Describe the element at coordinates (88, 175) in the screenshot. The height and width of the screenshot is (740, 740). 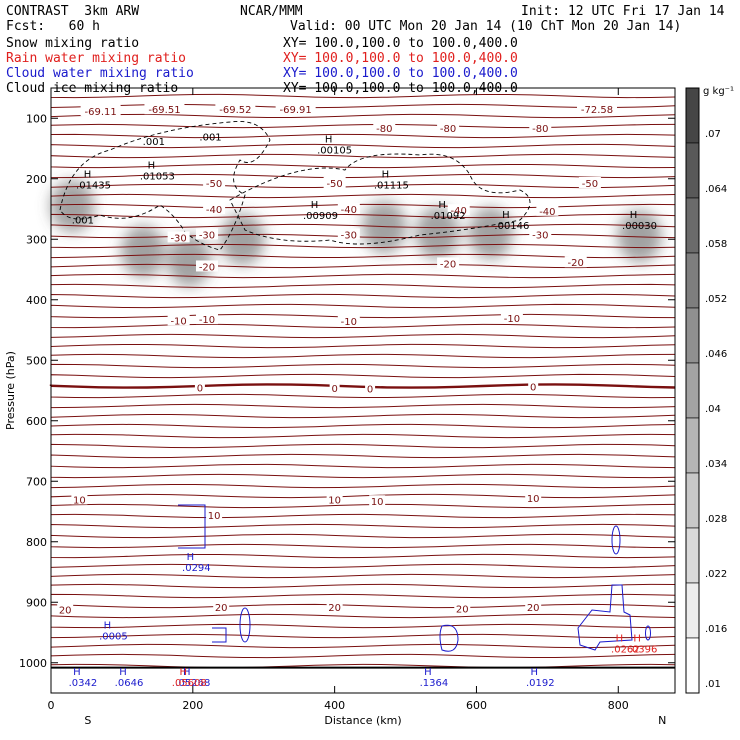
I see `snow-max-marker-0: H` at that location.